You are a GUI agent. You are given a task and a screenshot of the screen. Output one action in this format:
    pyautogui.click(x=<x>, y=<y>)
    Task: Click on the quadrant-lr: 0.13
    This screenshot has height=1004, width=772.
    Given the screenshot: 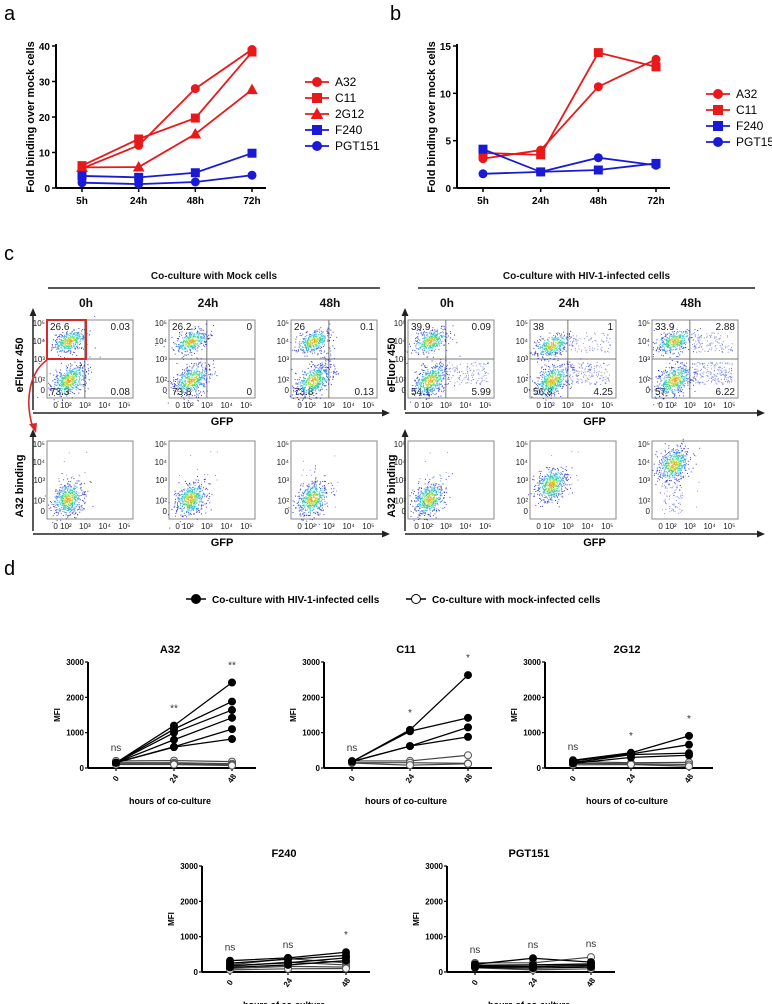 What is the action you would take?
    pyautogui.click(x=365, y=392)
    